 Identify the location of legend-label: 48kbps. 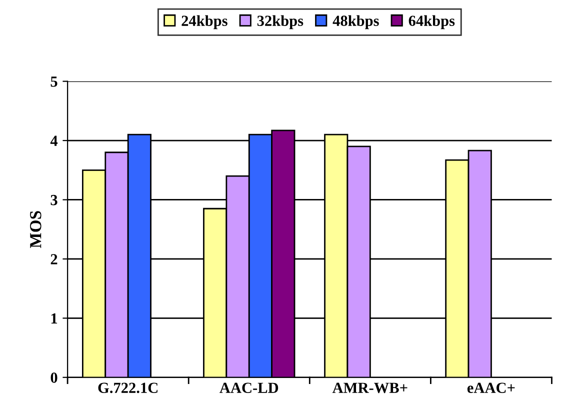
(355, 22).